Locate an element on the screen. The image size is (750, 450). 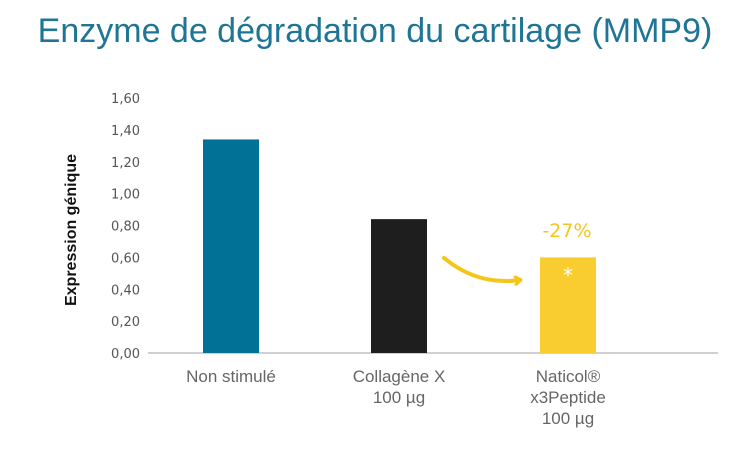
x-category-label: Naticol® x3Peptide 100 µg is located at coordinates (568, 397).